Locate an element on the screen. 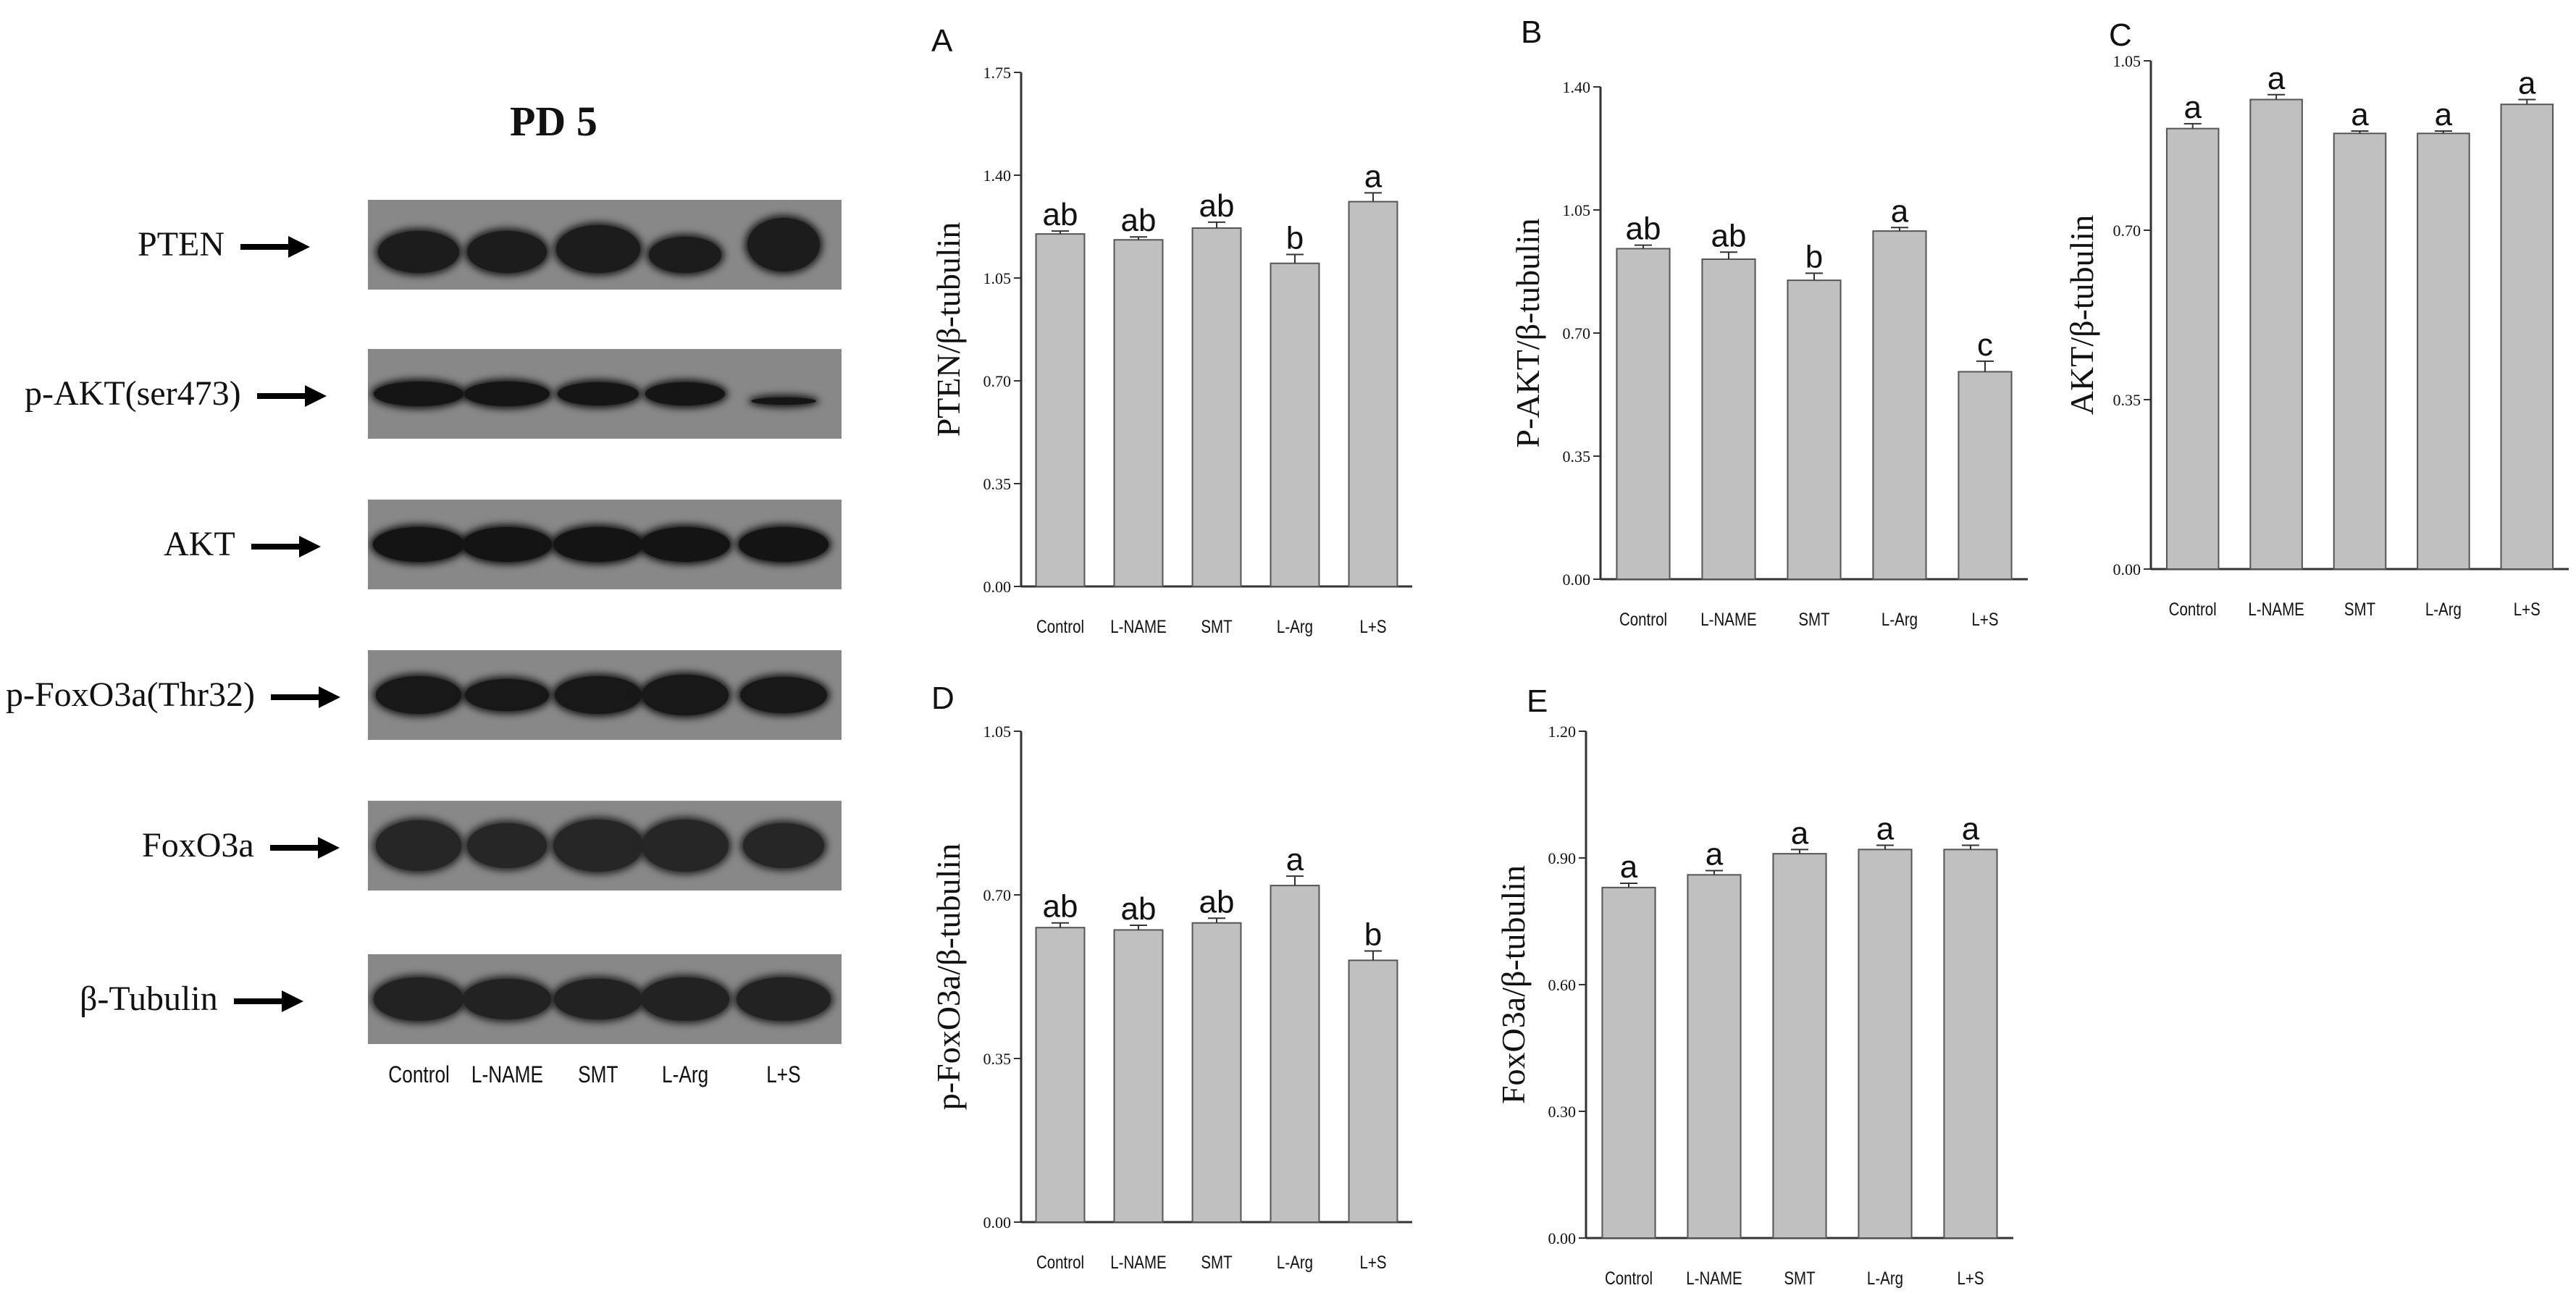 This screenshot has height=1309, width=2576. y-tick-label: 1.75 is located at coordinates (997, 73).